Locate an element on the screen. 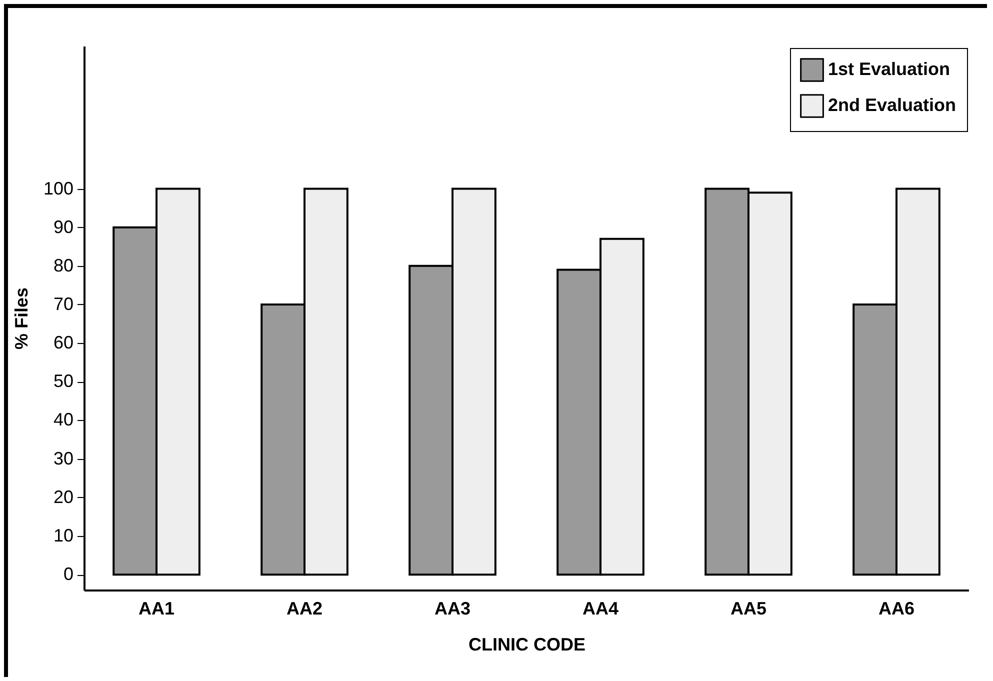 This screenshot has height=681, width=993. y-tick-label: 20 is located at coordinates (63, 496).